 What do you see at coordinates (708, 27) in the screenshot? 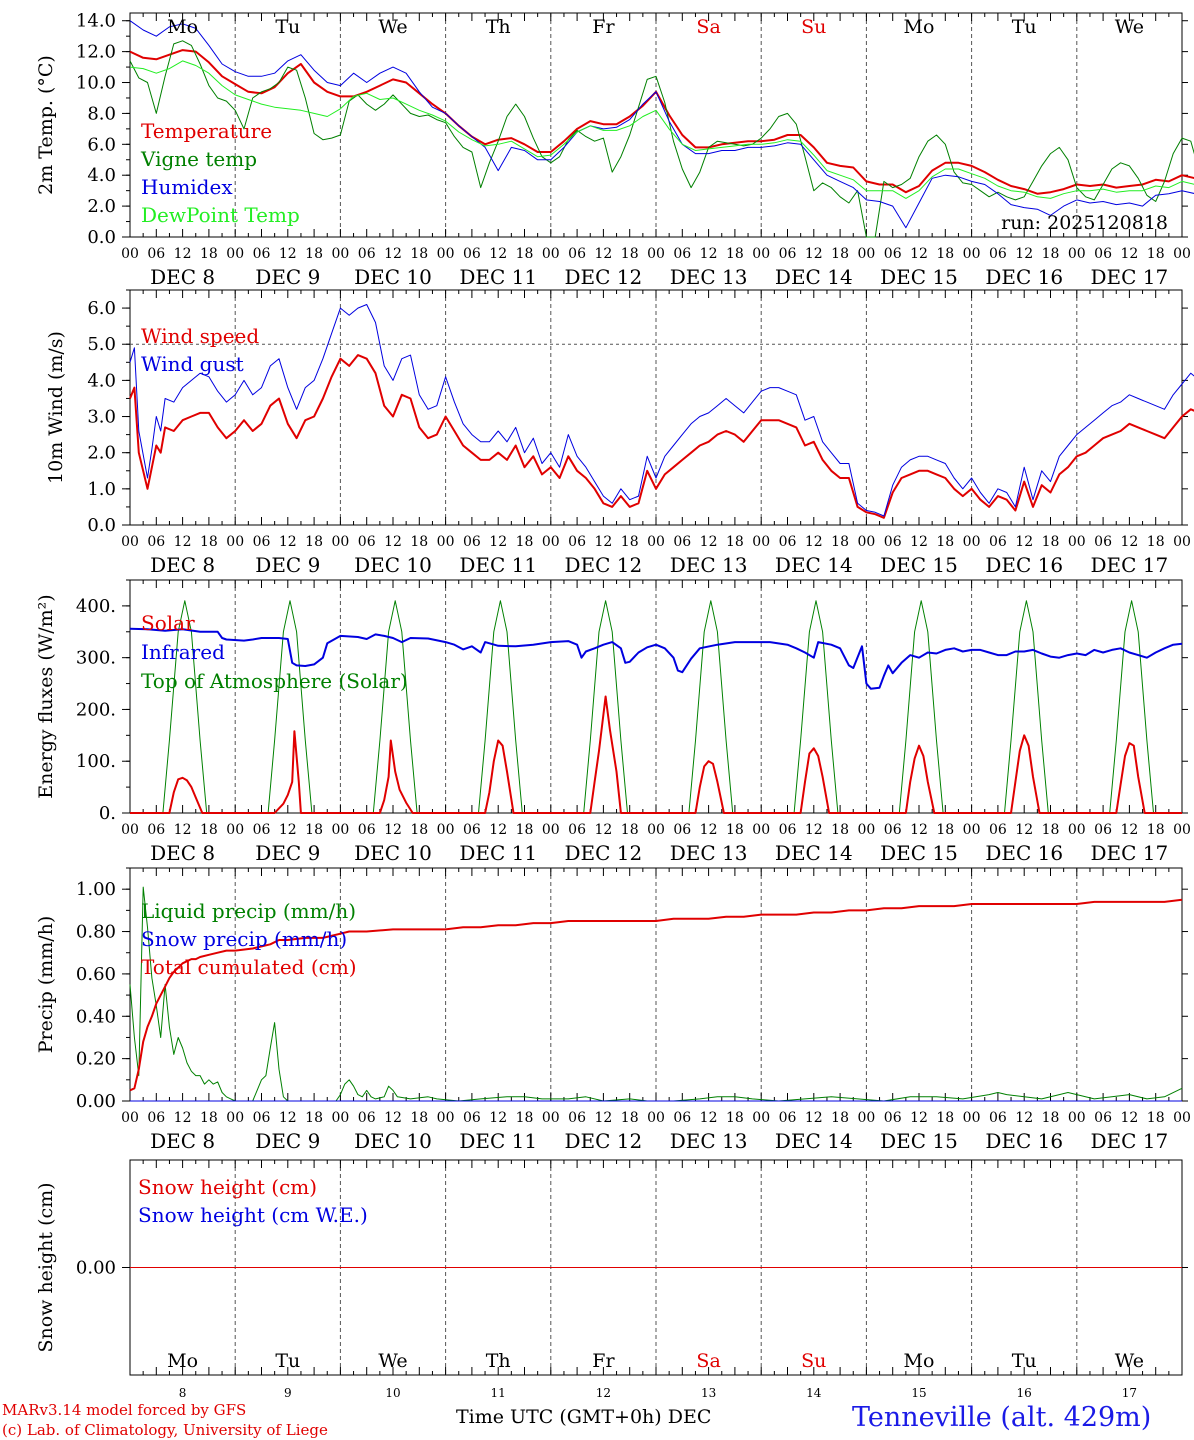
I see `weekday-label: Sa` at bounding box center [708, 27].